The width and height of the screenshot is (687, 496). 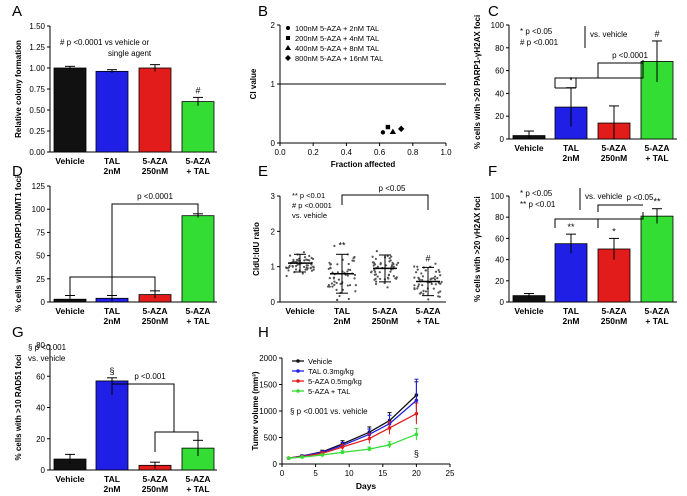 What do you see at coordinates (18, 407) in the screenshot?
I see `y-axis-label: % cells with >10 RAD51 foci` at bounding box center [18, 407].